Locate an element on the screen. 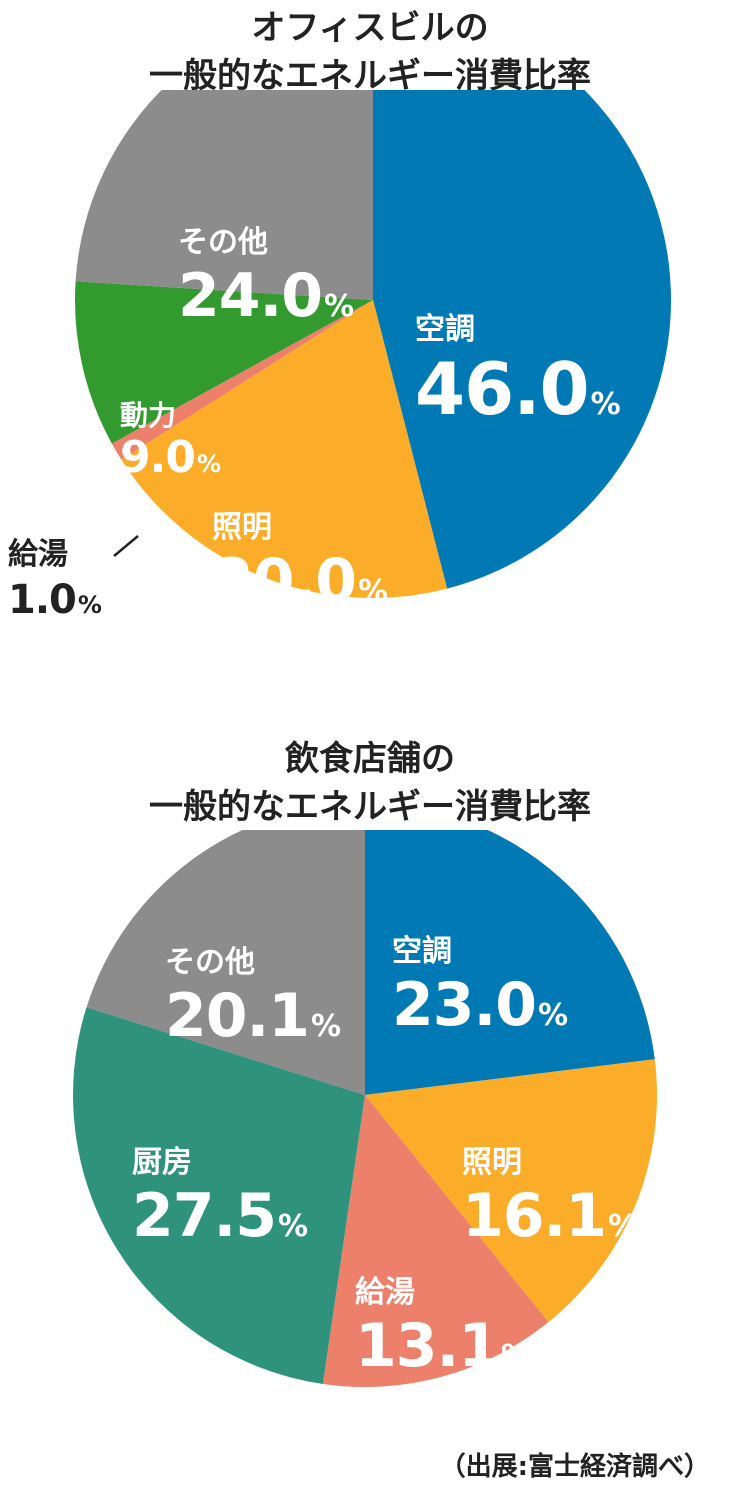 The image size is (750, 1494). chart-1-value-1: 20.0% is located at coordinates (300, 581).